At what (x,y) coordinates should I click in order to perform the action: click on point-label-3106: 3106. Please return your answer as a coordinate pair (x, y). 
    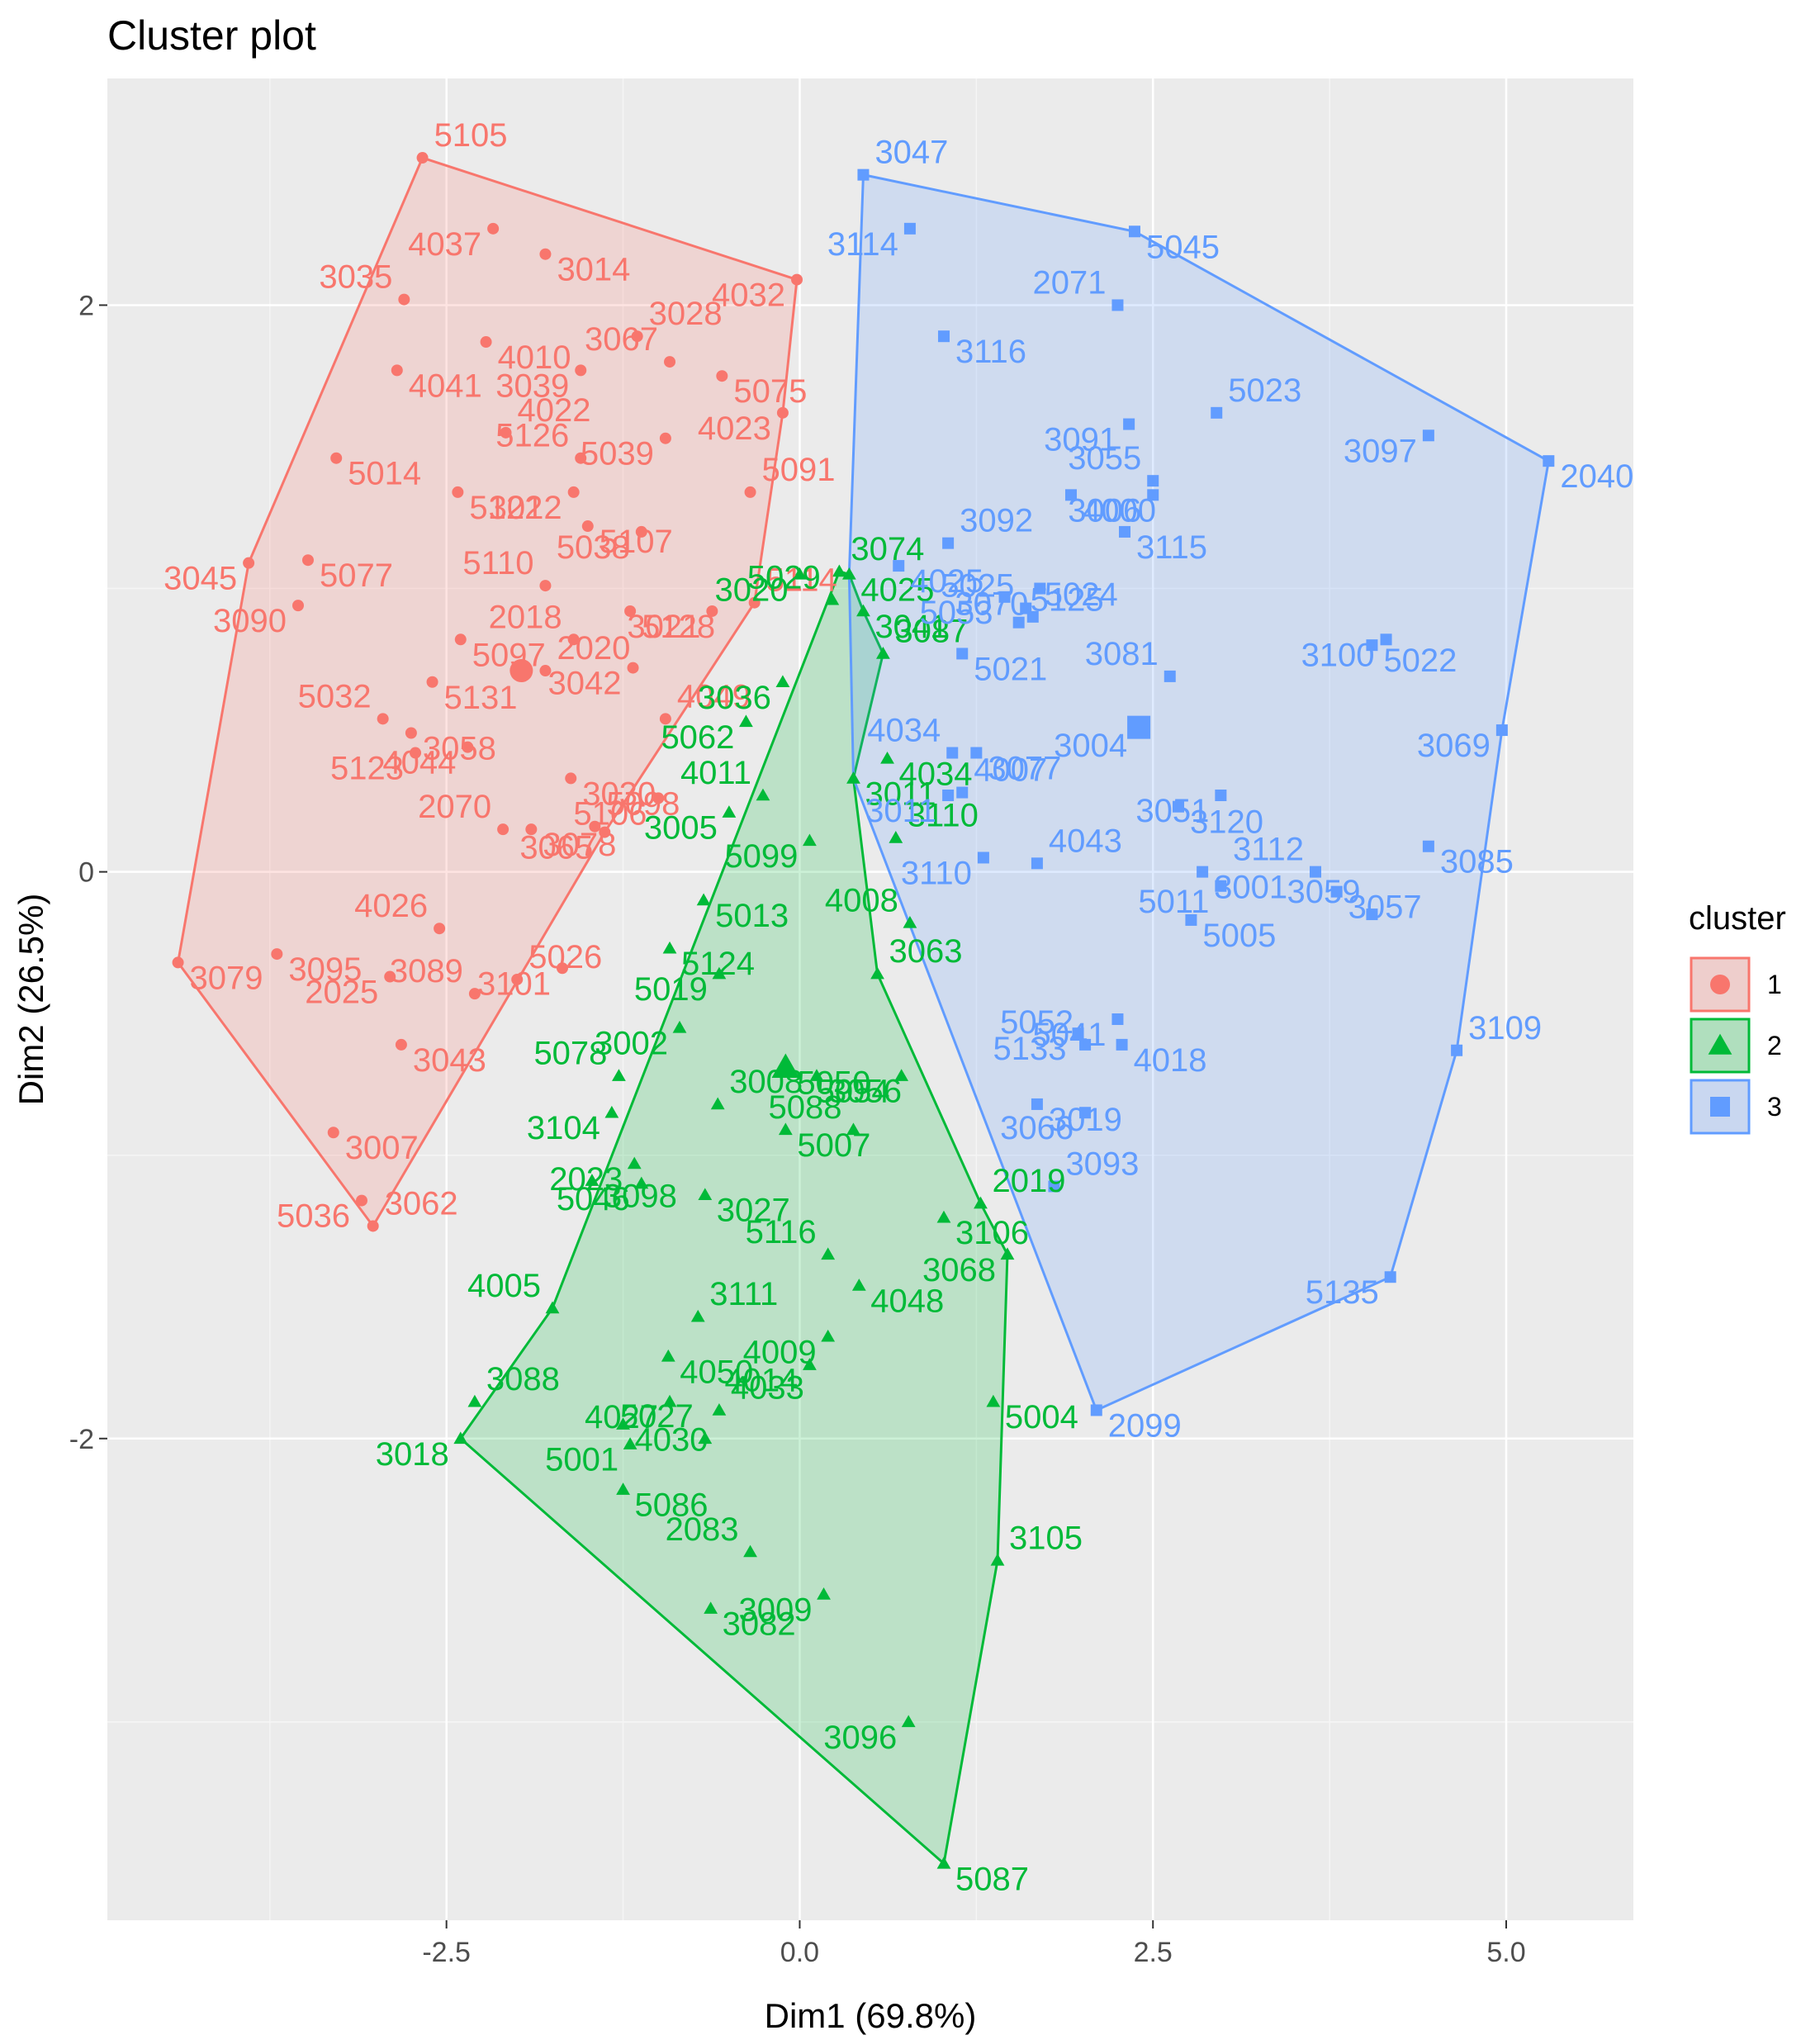
    Looking at the image, I should click on (992, 1233).